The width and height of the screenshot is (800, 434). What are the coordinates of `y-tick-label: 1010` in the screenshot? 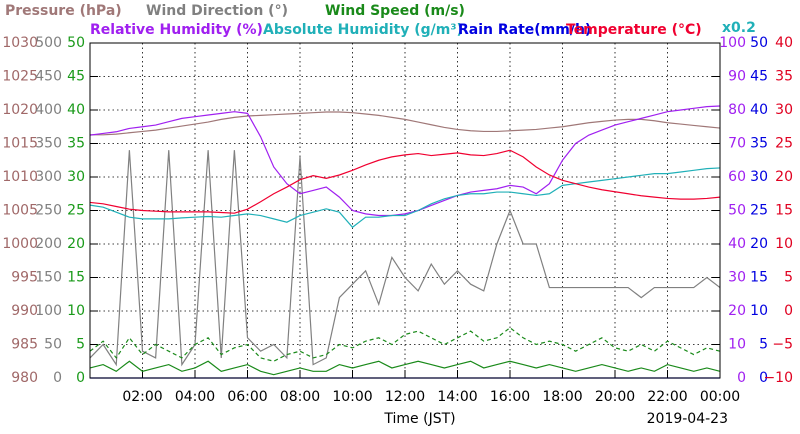 It's located at (20, 177).